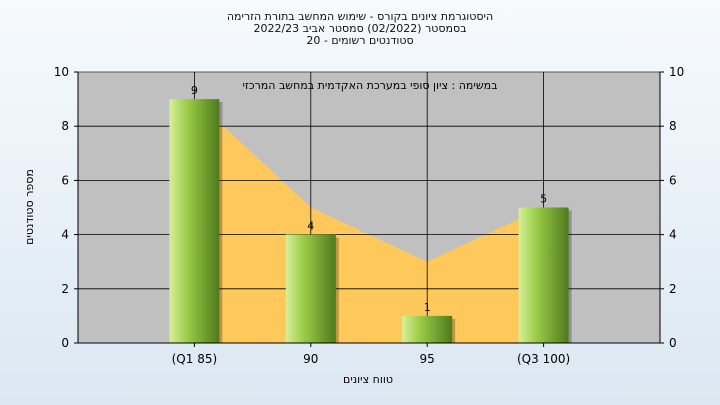  What do you see at coordinates (427, 307) in the screenshot?
I see `data-label: 1` at bounding box center [427, 307].